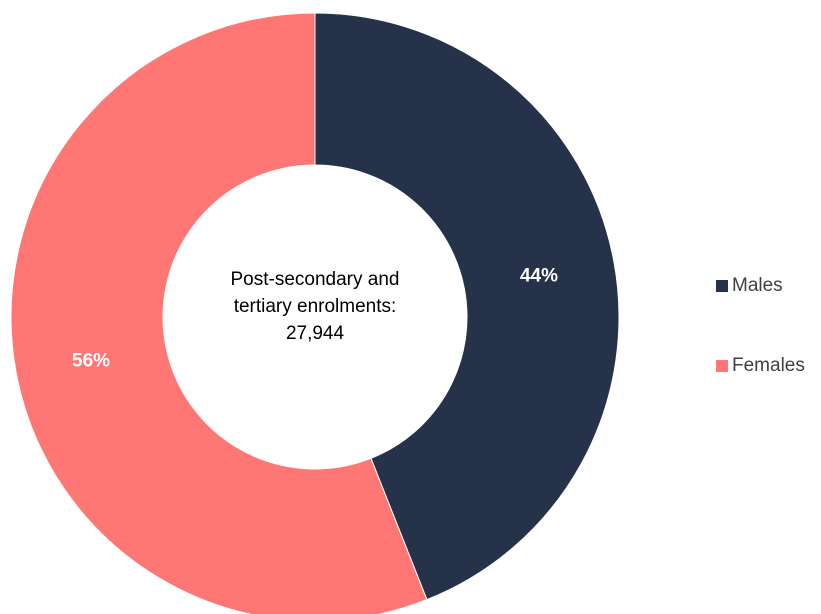 The height and width of the screenshot is (614, 821). I want to click on legend-swatch-males, so click(722, 286).